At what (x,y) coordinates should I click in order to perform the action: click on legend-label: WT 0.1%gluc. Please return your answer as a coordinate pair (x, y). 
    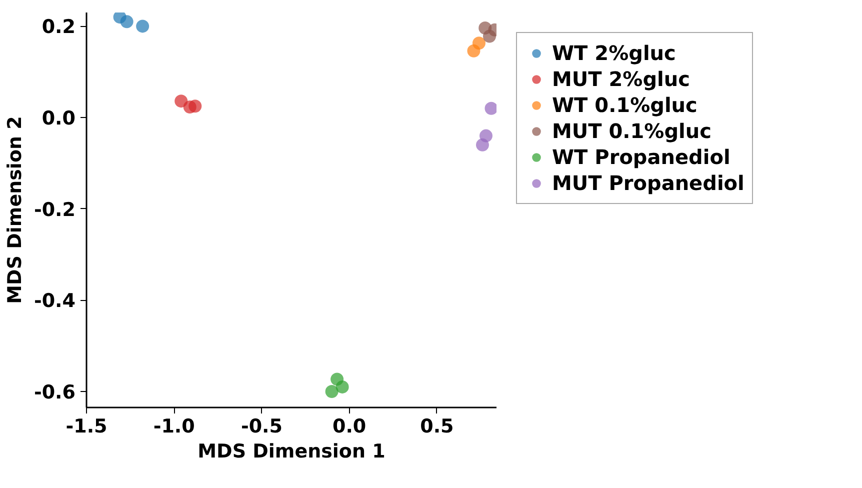
    Looking at the image, I should click on (625, 105).